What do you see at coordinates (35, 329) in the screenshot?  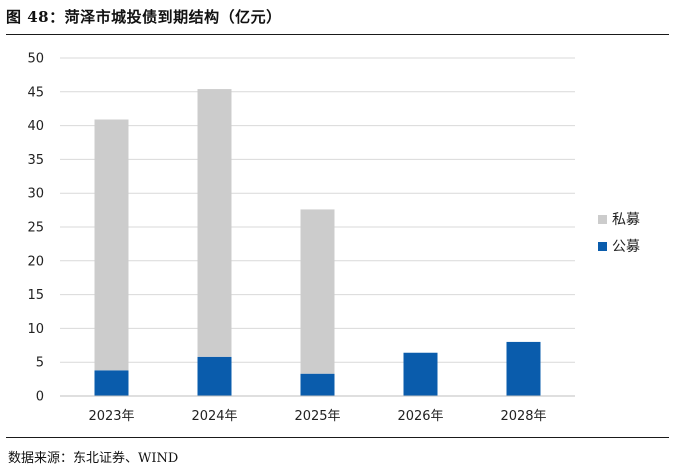 I see `y-tick-label: 10` at bounding box center [35, 329].